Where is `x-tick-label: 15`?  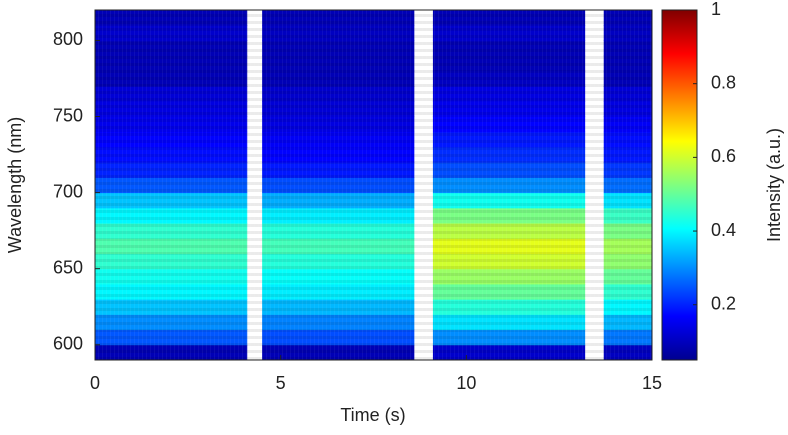 x-tick-label: 15 is located at coordinates (652, 383).